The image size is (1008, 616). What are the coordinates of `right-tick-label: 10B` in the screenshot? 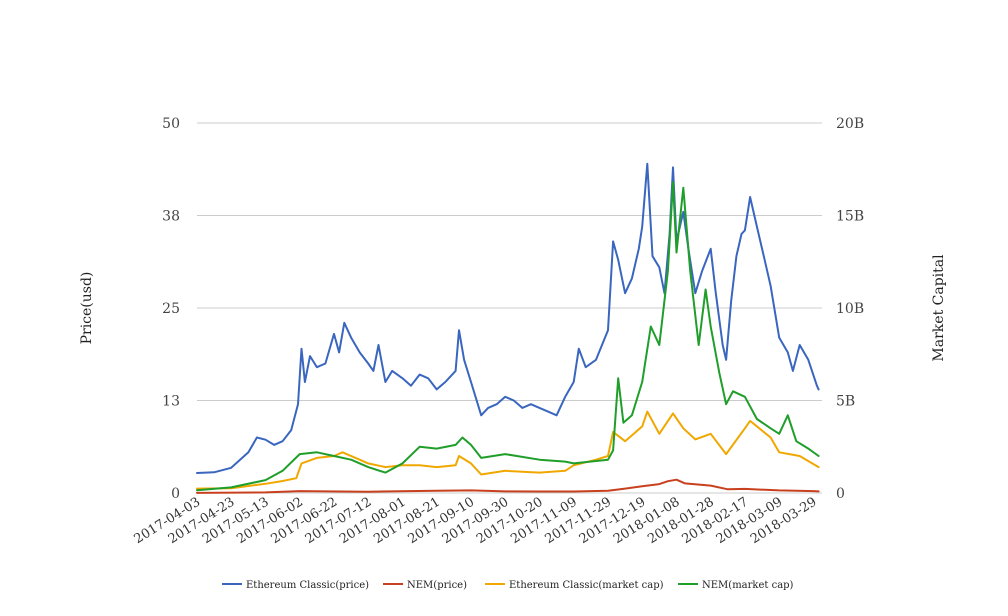 It's located at (850, 309).